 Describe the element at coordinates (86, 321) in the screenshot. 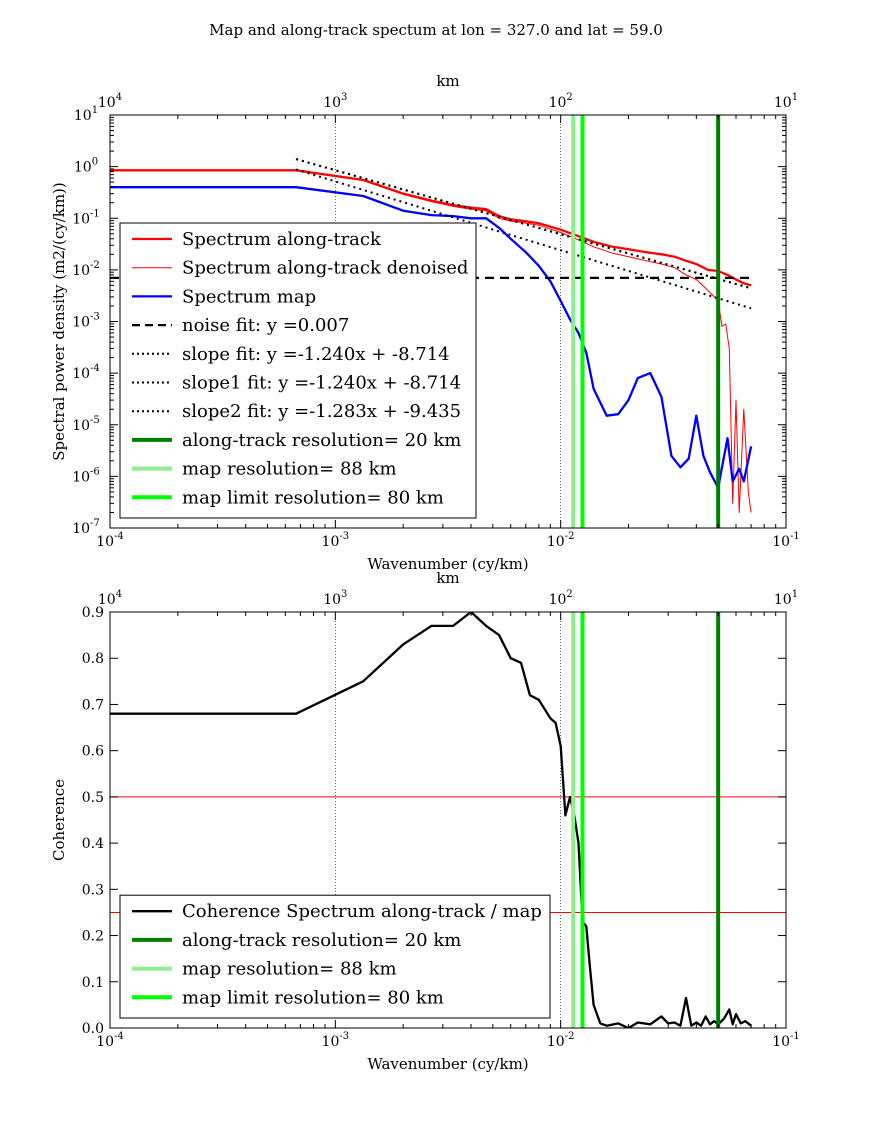

I see `y-tick-label: 10⁻³` at that location.